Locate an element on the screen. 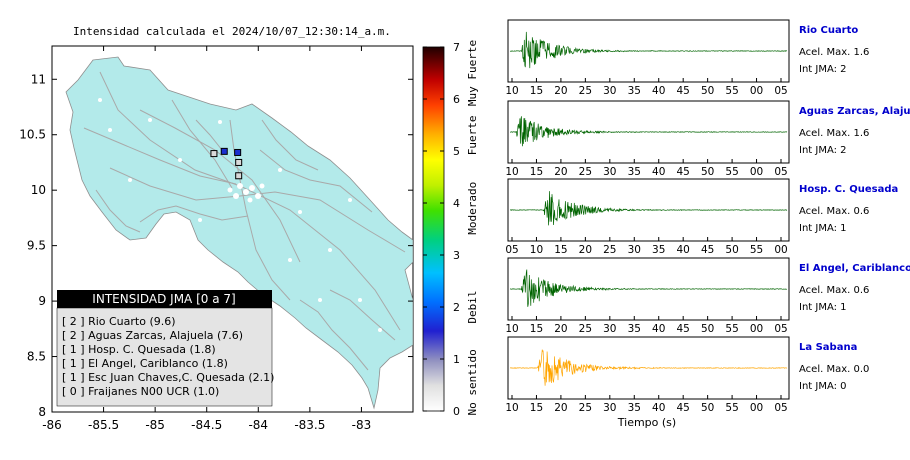  station-markers is located at coordinates (226, 163).